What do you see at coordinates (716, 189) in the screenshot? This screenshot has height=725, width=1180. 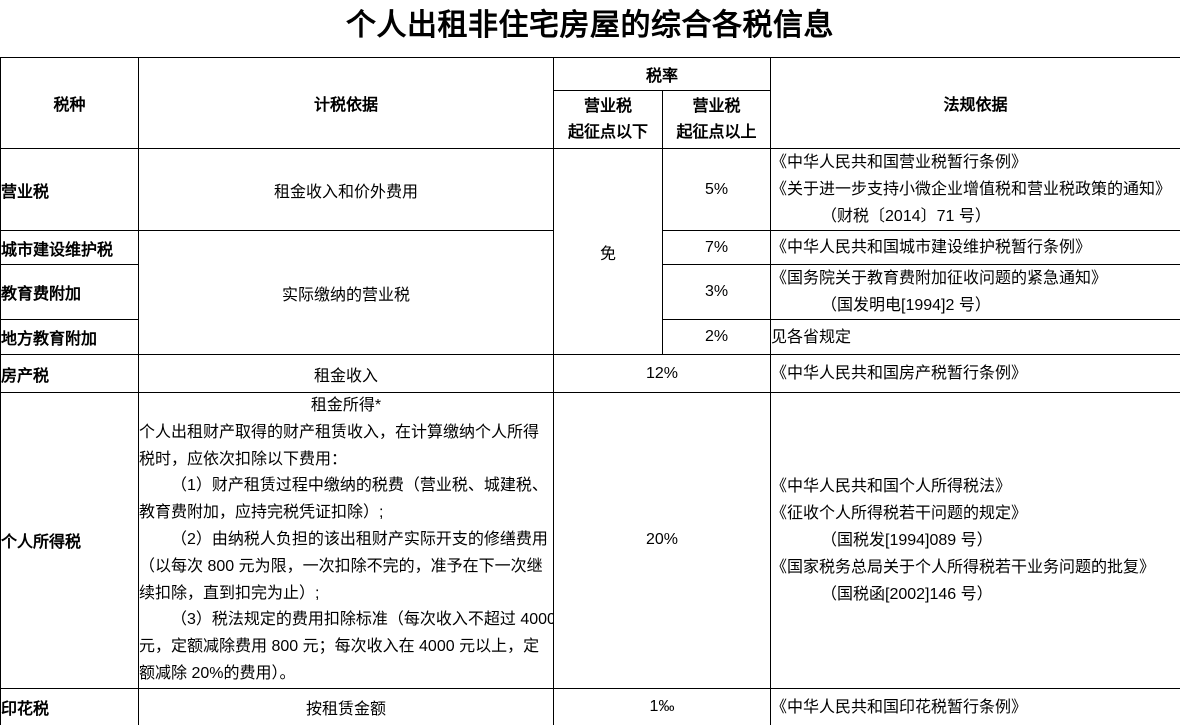 I see `rate-cell: 5%` at bounding box center [716, 189].